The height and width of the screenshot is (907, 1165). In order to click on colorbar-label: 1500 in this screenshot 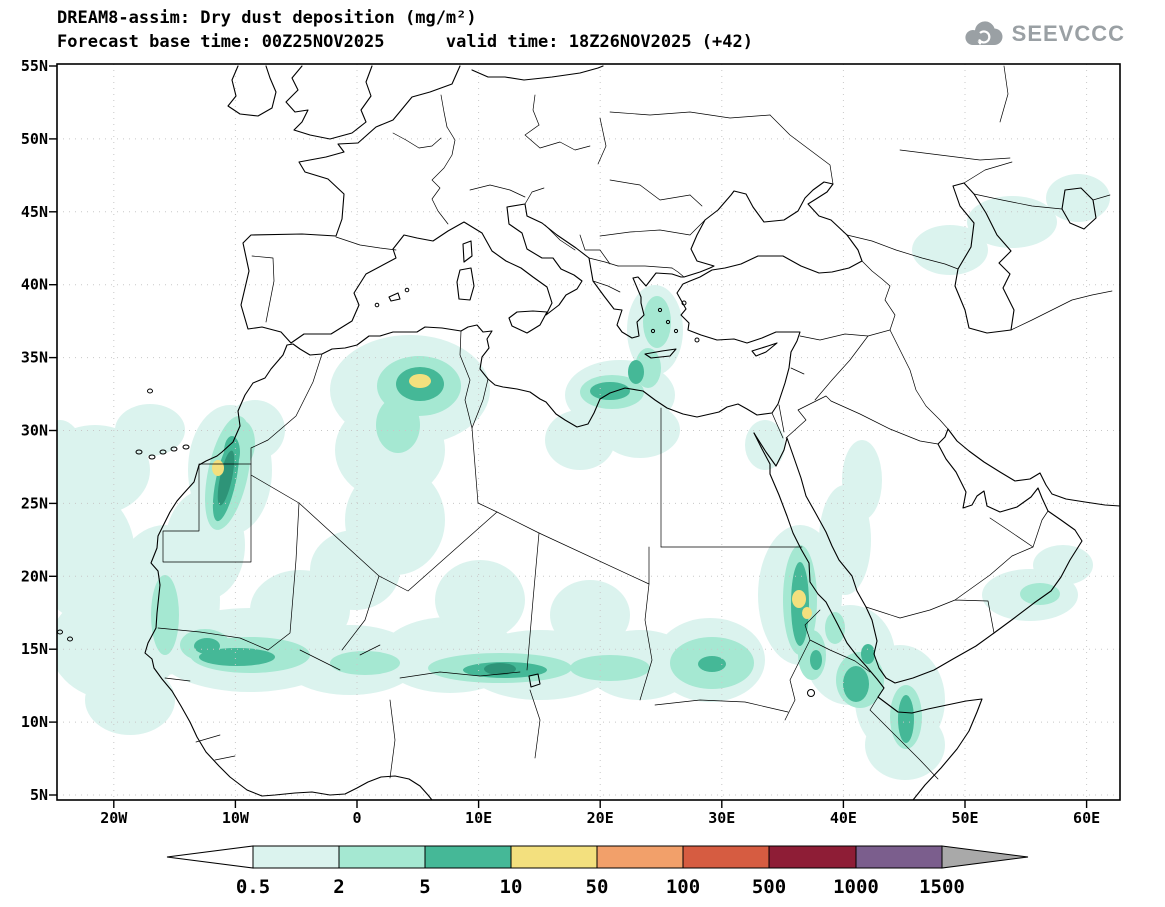, I will do `click(942, 887)`.